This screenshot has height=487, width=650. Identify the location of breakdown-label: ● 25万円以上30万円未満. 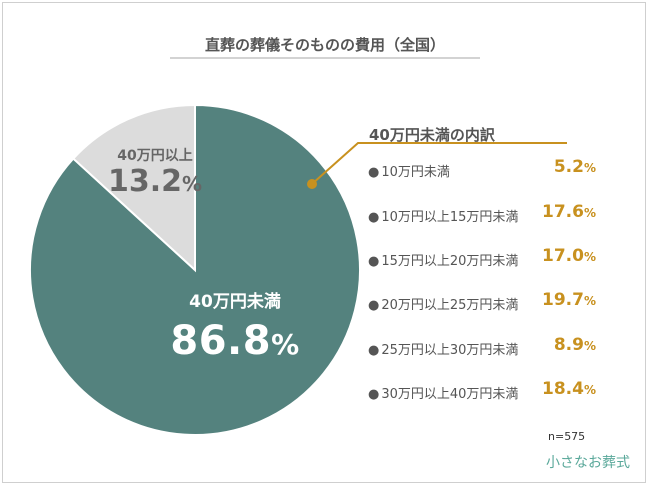
(443, 350).